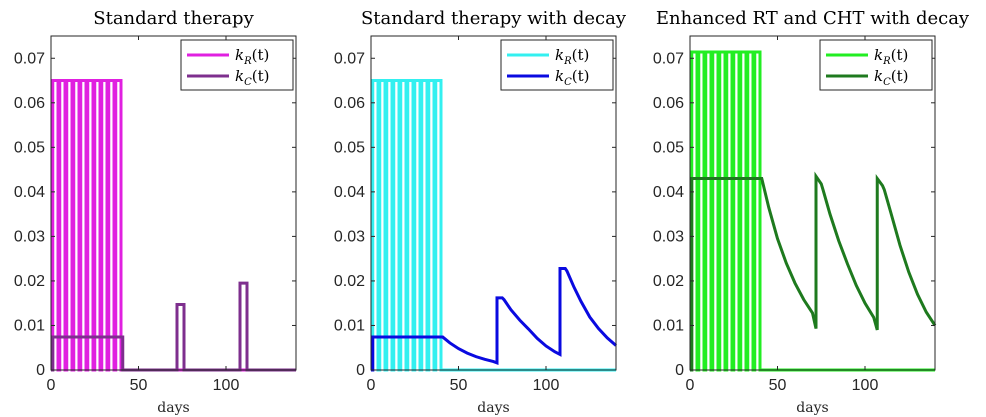  Describe the element at coordinates (173, 18) in the screenshot. I see `chart-title: Standard therapy` at that location.